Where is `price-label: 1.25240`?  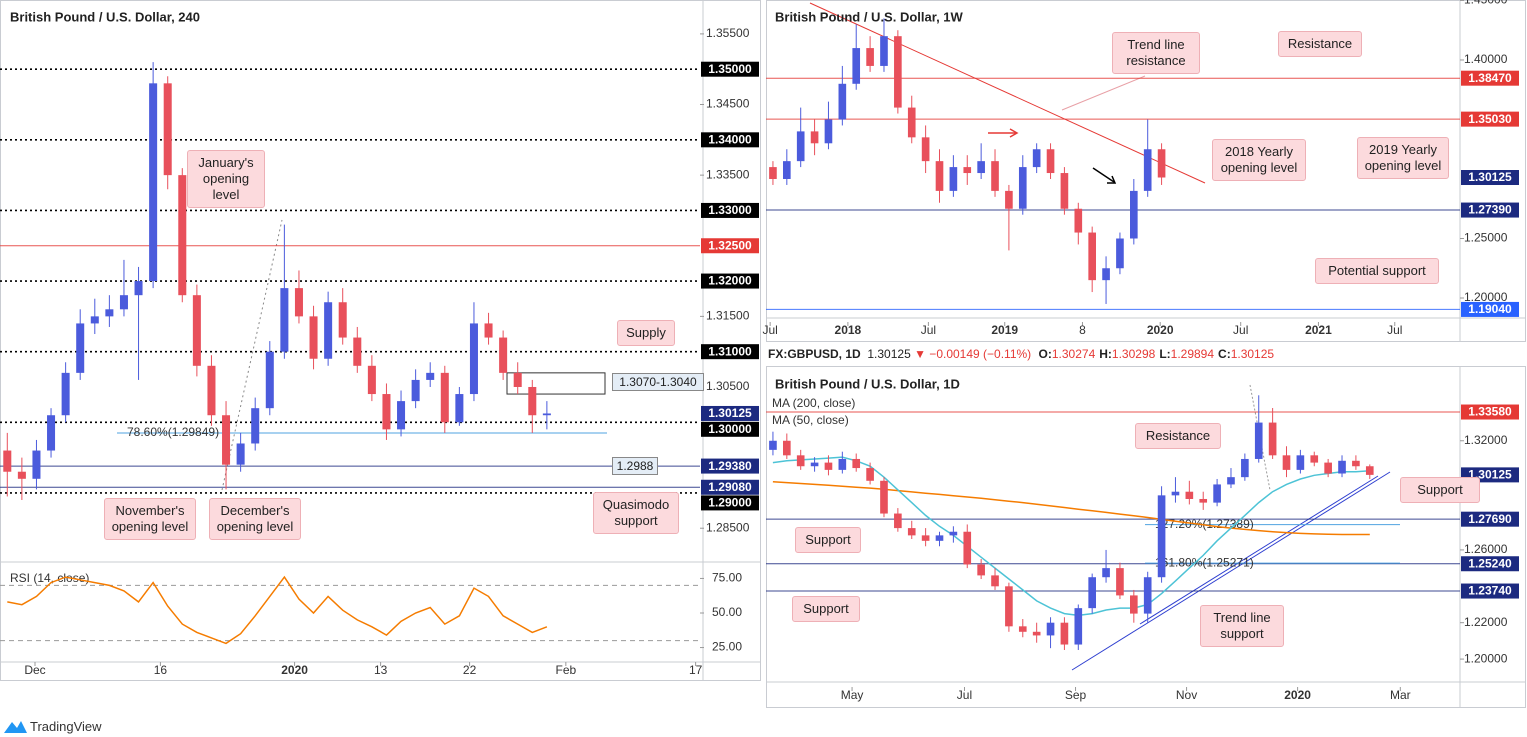 price-label: 1.25240 is located at coordinates (1490, 563).